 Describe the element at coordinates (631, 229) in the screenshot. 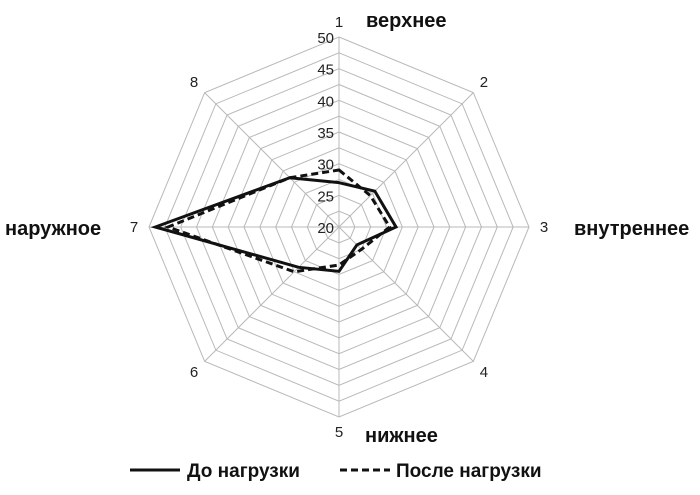

I see `direction-label-right: внутреннее` at that location.